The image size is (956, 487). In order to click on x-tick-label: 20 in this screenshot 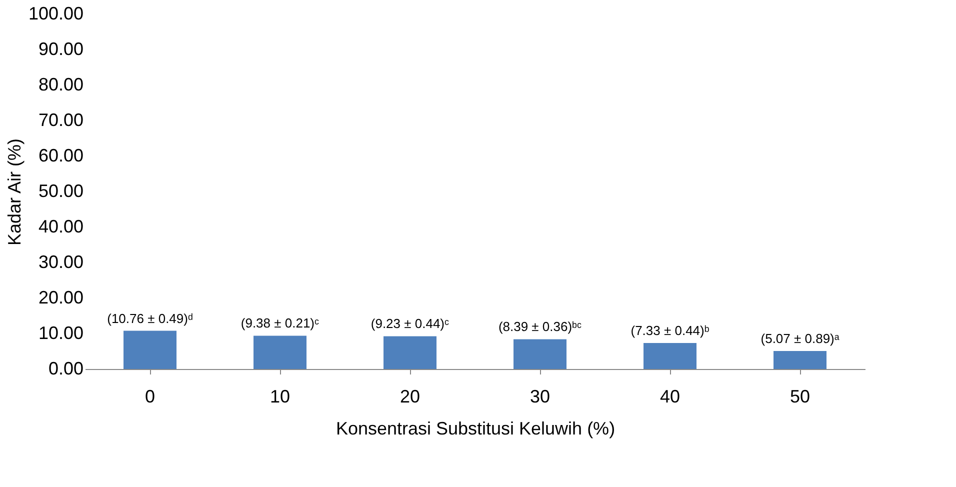, I will do `click(410, 396)`.